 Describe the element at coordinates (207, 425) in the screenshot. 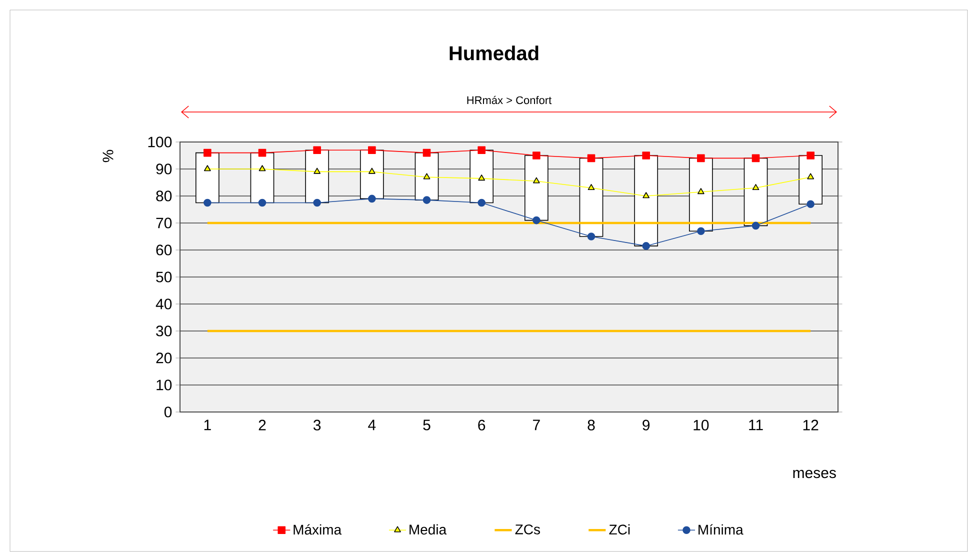

I see `x-tick-label: 1` at that location.